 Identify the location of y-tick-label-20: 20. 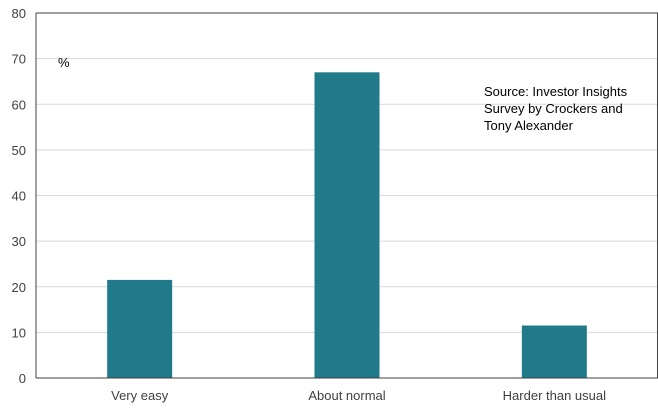
(19, 287).